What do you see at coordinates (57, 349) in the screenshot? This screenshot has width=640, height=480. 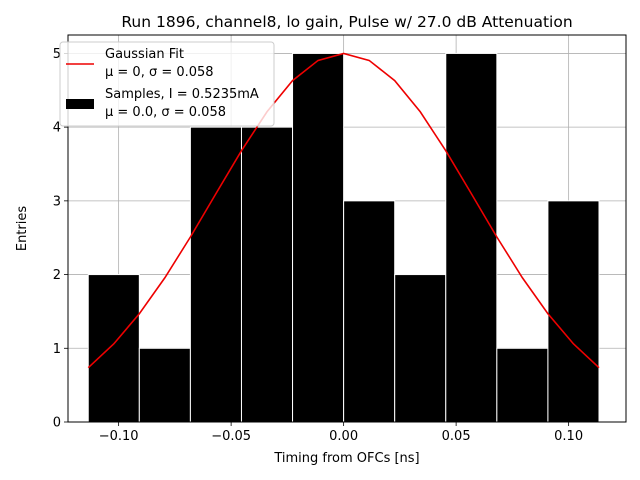 I see `y-tick-label: 1` at bounding box center [57, 349].